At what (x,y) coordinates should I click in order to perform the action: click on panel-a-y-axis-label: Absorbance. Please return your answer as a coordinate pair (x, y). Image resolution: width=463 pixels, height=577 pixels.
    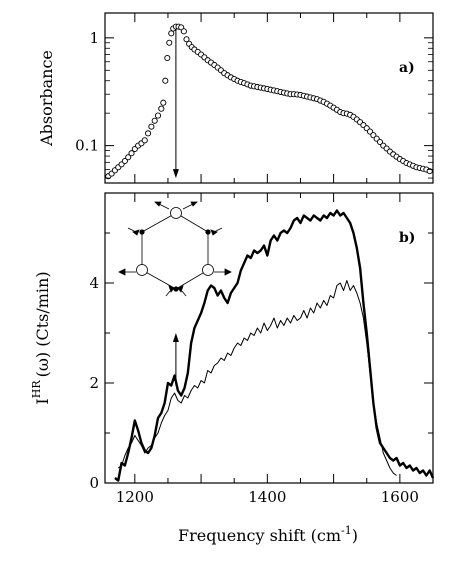
    Looking at the image, I should click on (46, 98).